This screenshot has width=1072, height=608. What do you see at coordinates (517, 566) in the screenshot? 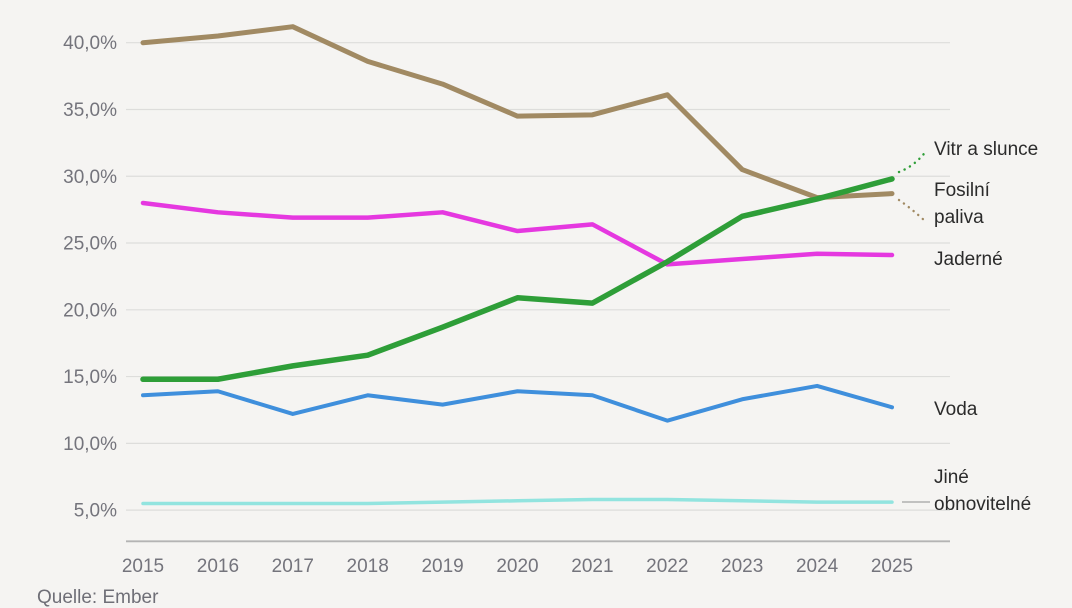
I see `x-tick-label: 2020` at bounding box center [517, 566].